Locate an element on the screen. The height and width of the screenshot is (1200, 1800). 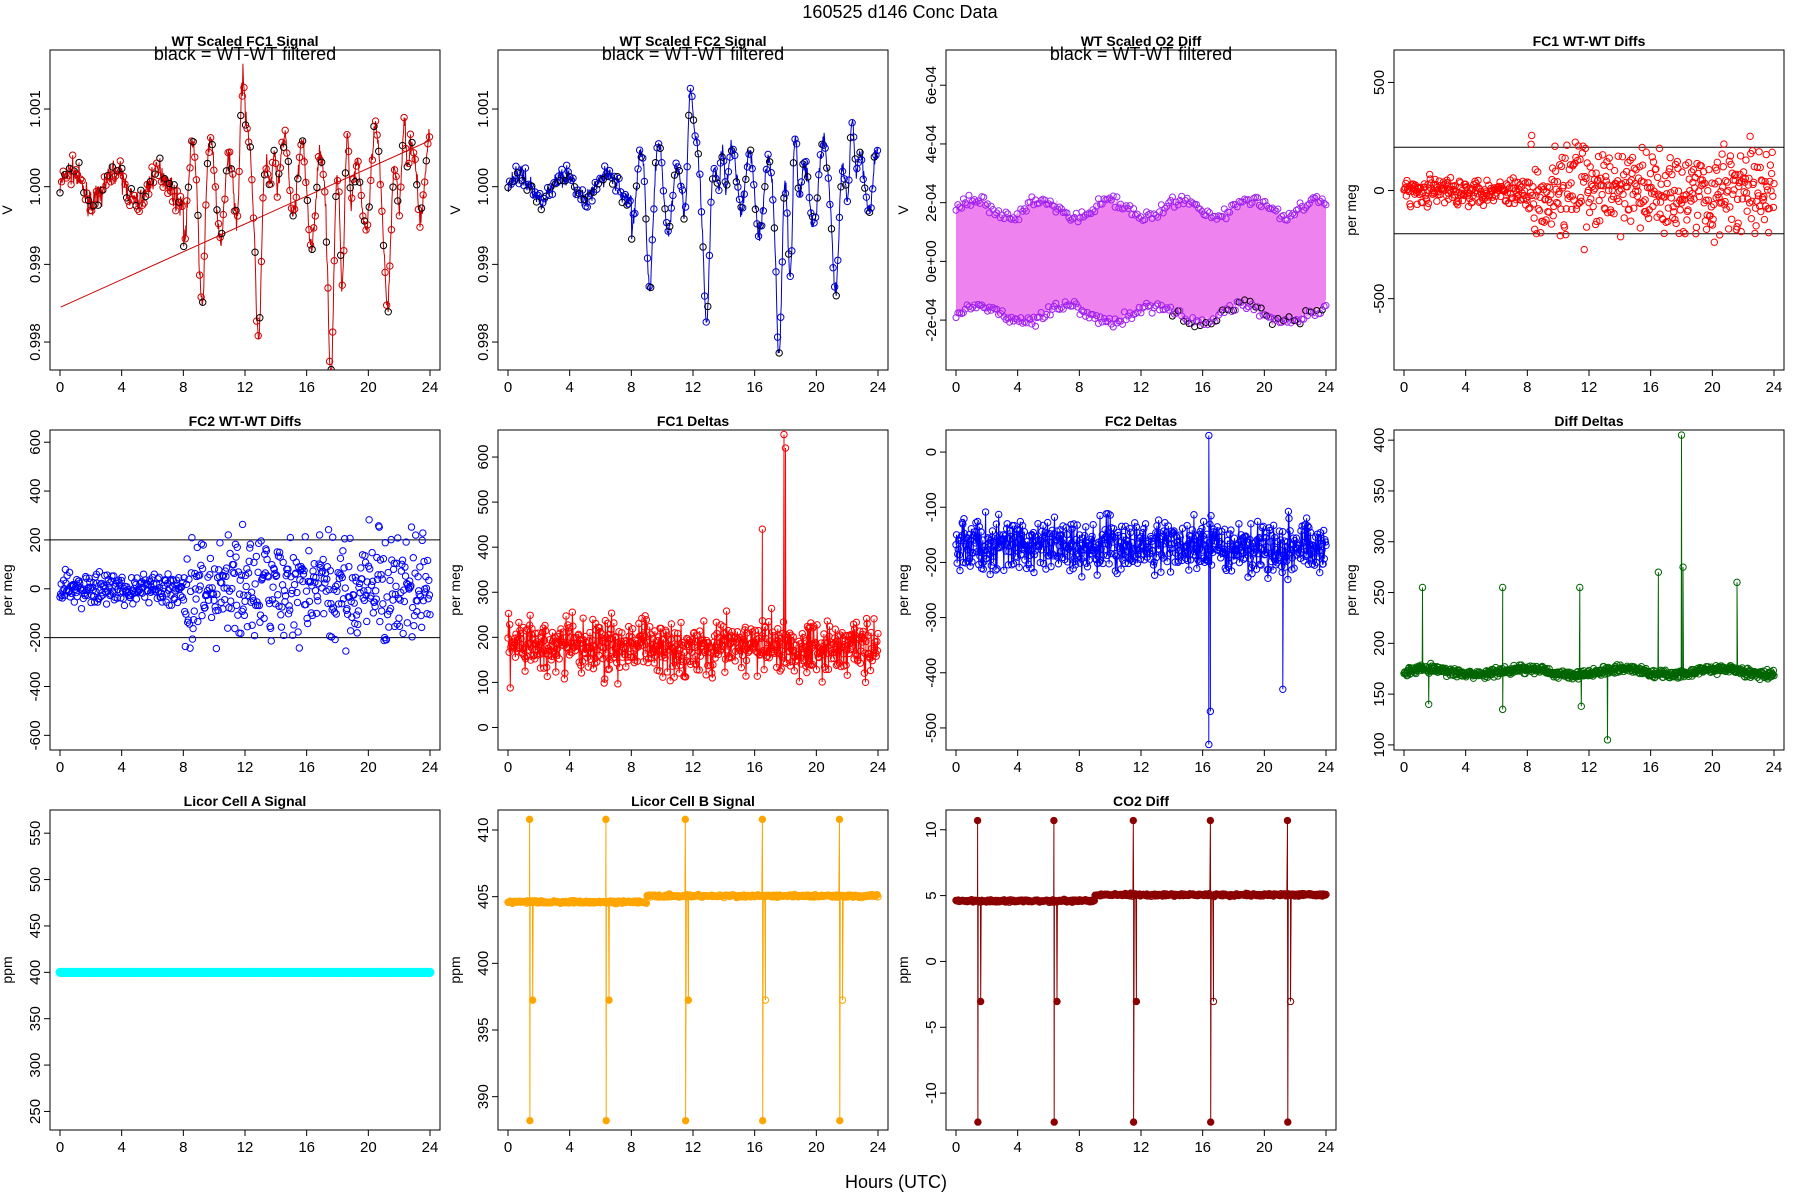
x-tick-label: 20 is located at coordinates (368, 387).